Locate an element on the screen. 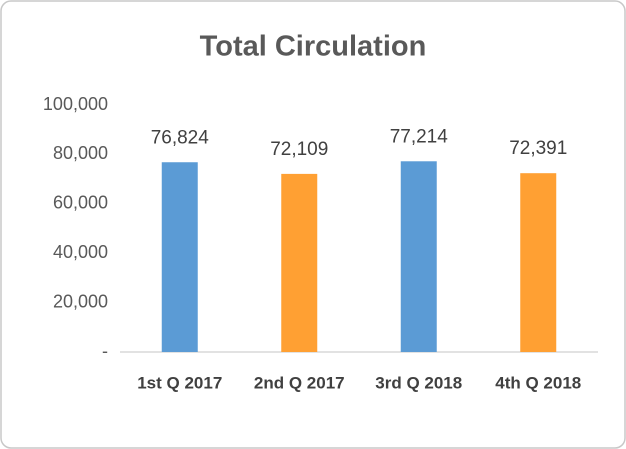 This screenshot has height=449, width=626. y-tick-label: - is located at coordinates (105, 351).